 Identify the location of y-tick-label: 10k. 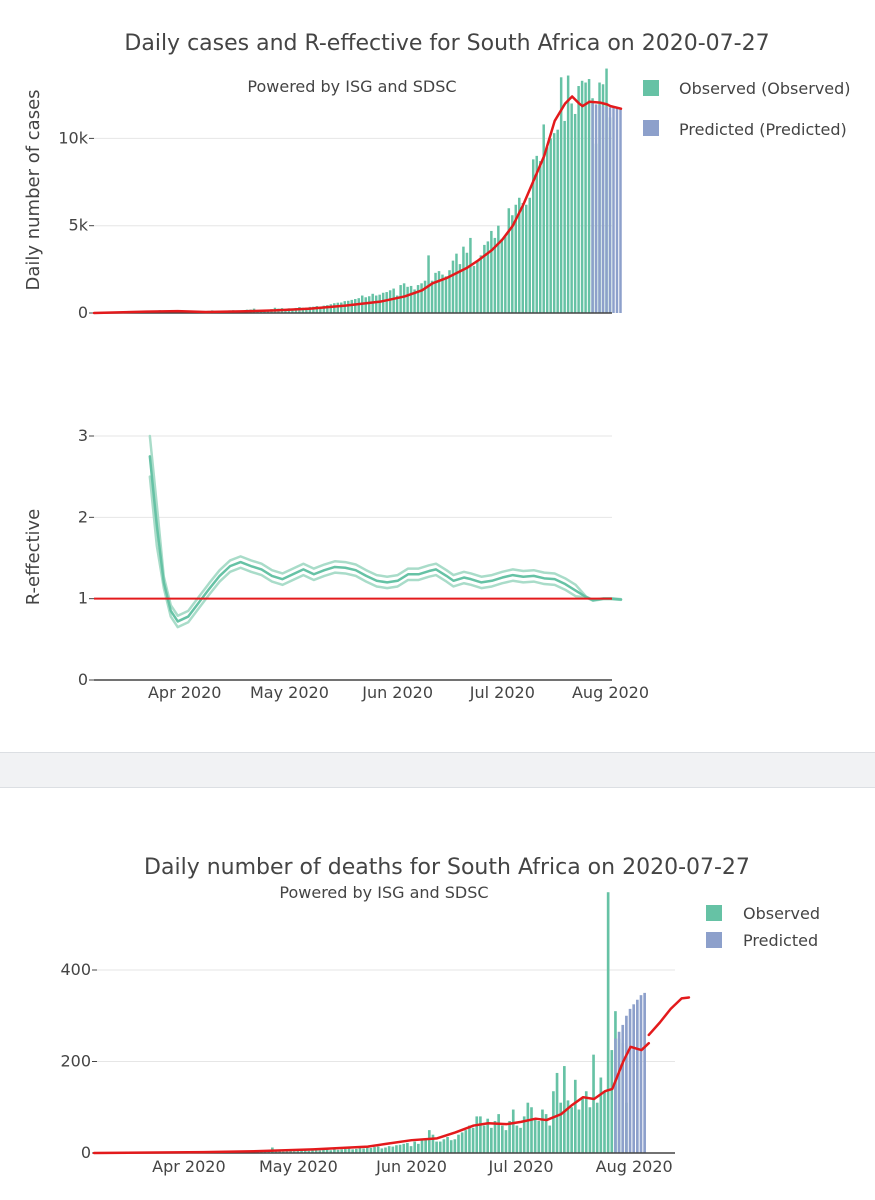
(73, 137).